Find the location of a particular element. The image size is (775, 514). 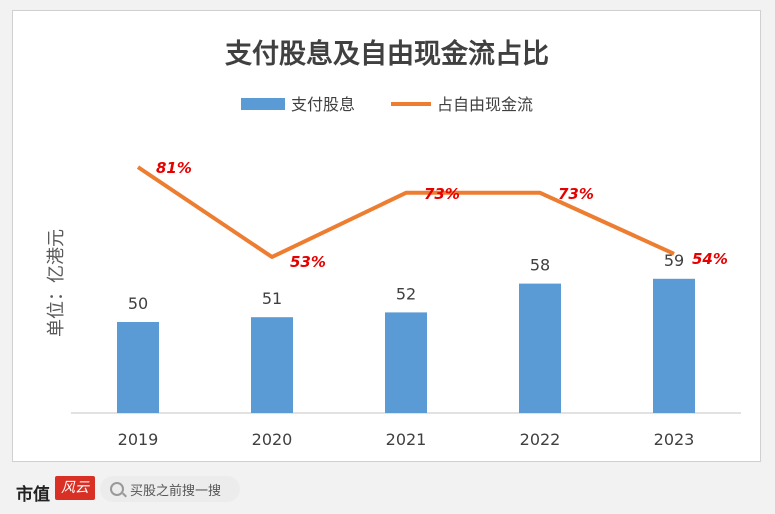

legend-swatch-bar is located at coordinates (263, 104).